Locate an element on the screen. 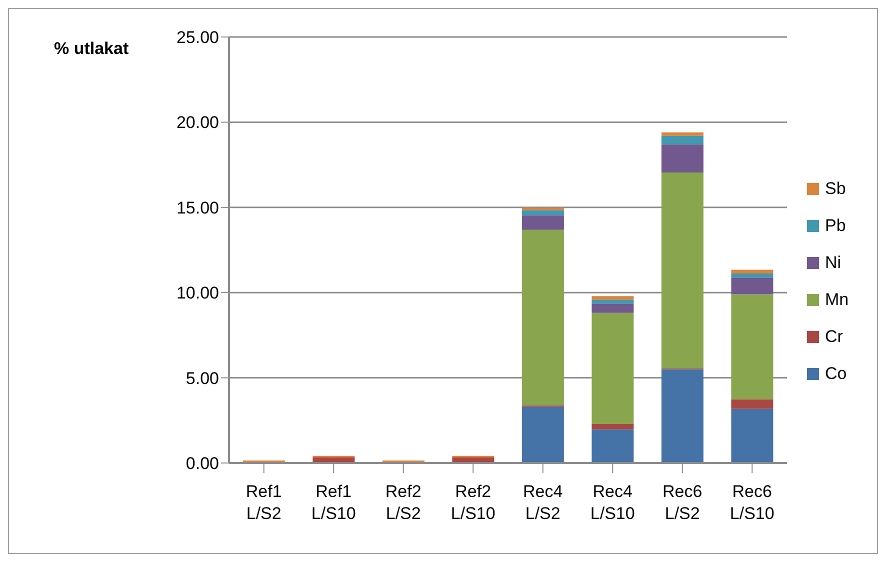 The height and width of the screenshot is (562, 886). legend-label: Mn is located at coordinates (837, 300).